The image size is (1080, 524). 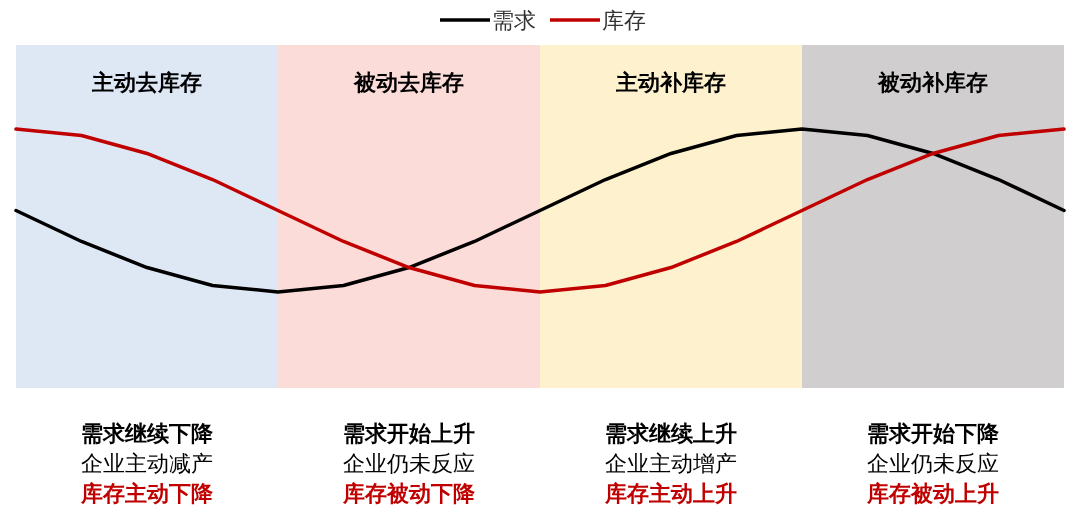 I want to click on text: 库存主动下降, so click(x=147, y=493).